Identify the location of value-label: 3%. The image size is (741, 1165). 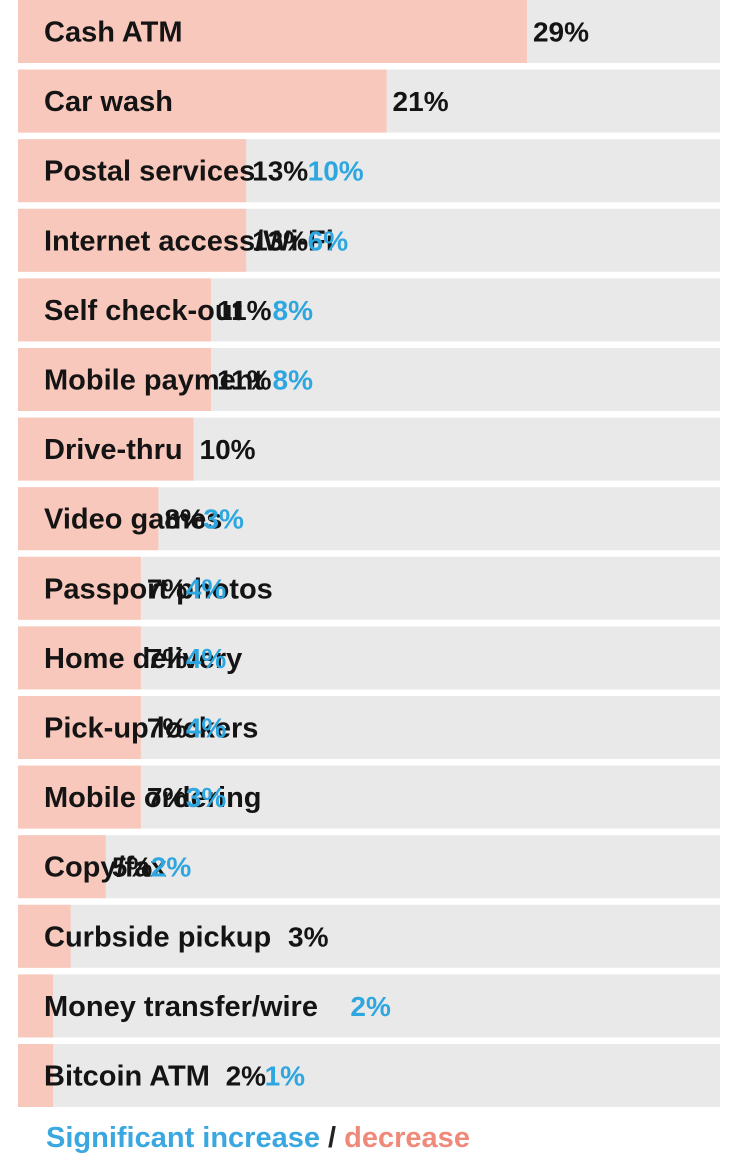
(308, 936).